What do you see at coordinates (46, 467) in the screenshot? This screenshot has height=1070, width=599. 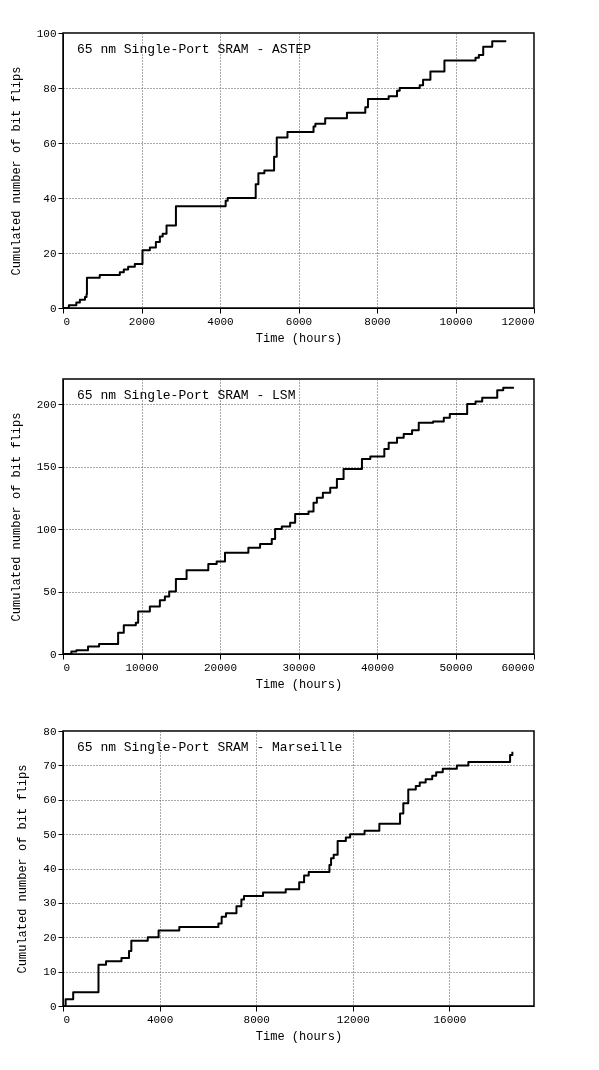 I see `y-tick-label: 150` at bounding box center [46, 467].